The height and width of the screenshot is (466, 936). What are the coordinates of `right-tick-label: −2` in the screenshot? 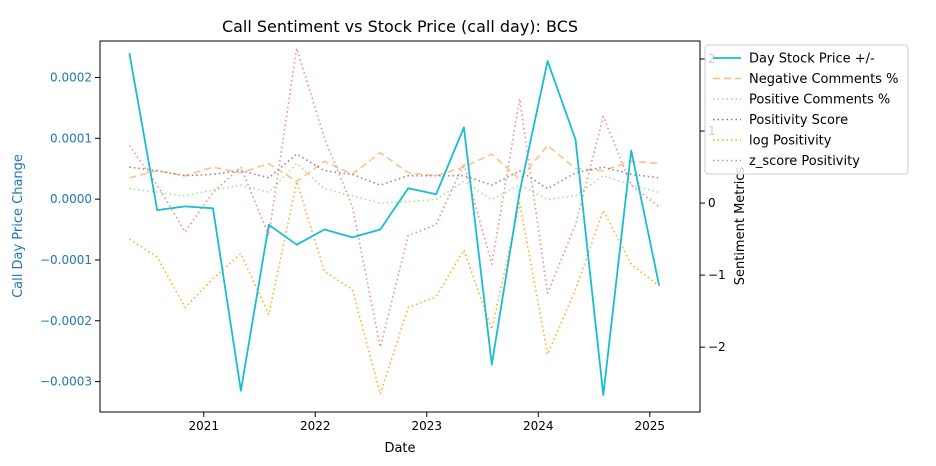 It's located at (717, 347).